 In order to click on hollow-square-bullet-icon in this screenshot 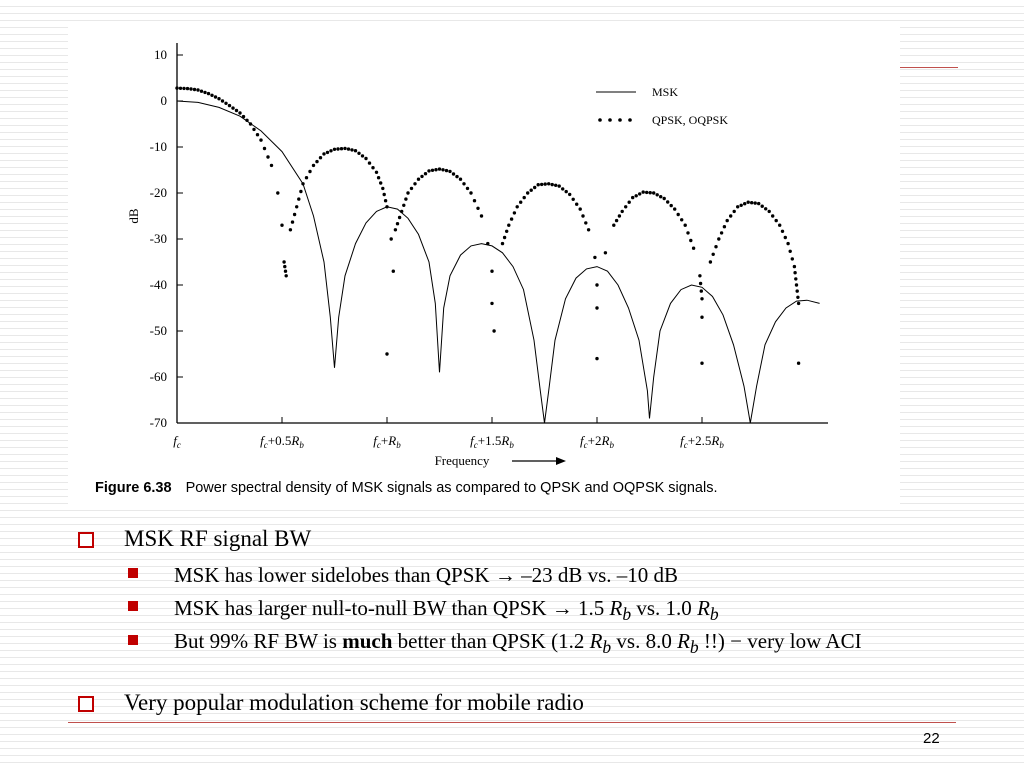, I will do `click(86, 540)`.